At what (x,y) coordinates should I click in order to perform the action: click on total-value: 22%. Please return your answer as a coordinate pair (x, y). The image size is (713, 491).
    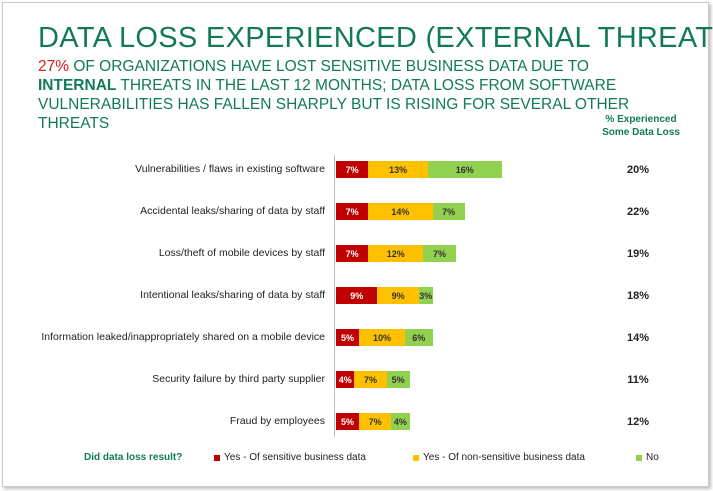
    Looking at the image, I should click on (638, 212).